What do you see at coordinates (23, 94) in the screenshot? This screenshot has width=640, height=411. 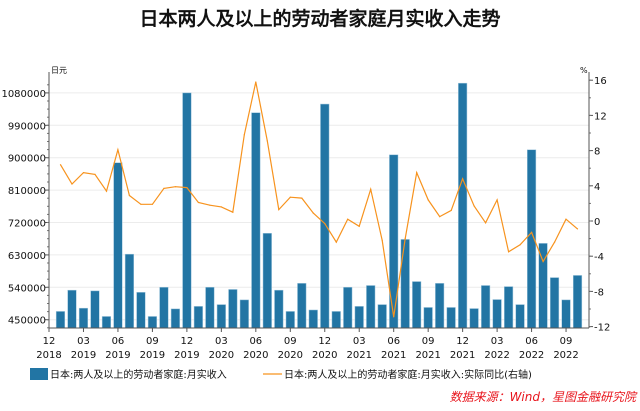 I see `left-tick-label: 1080000` at bounding box center [23, 94].